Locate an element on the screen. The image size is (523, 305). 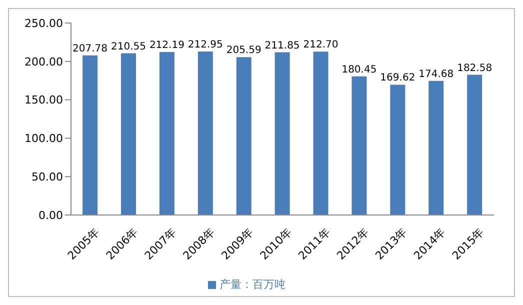
y-tick-label: 250.00 is located at coordinates (43, 23).